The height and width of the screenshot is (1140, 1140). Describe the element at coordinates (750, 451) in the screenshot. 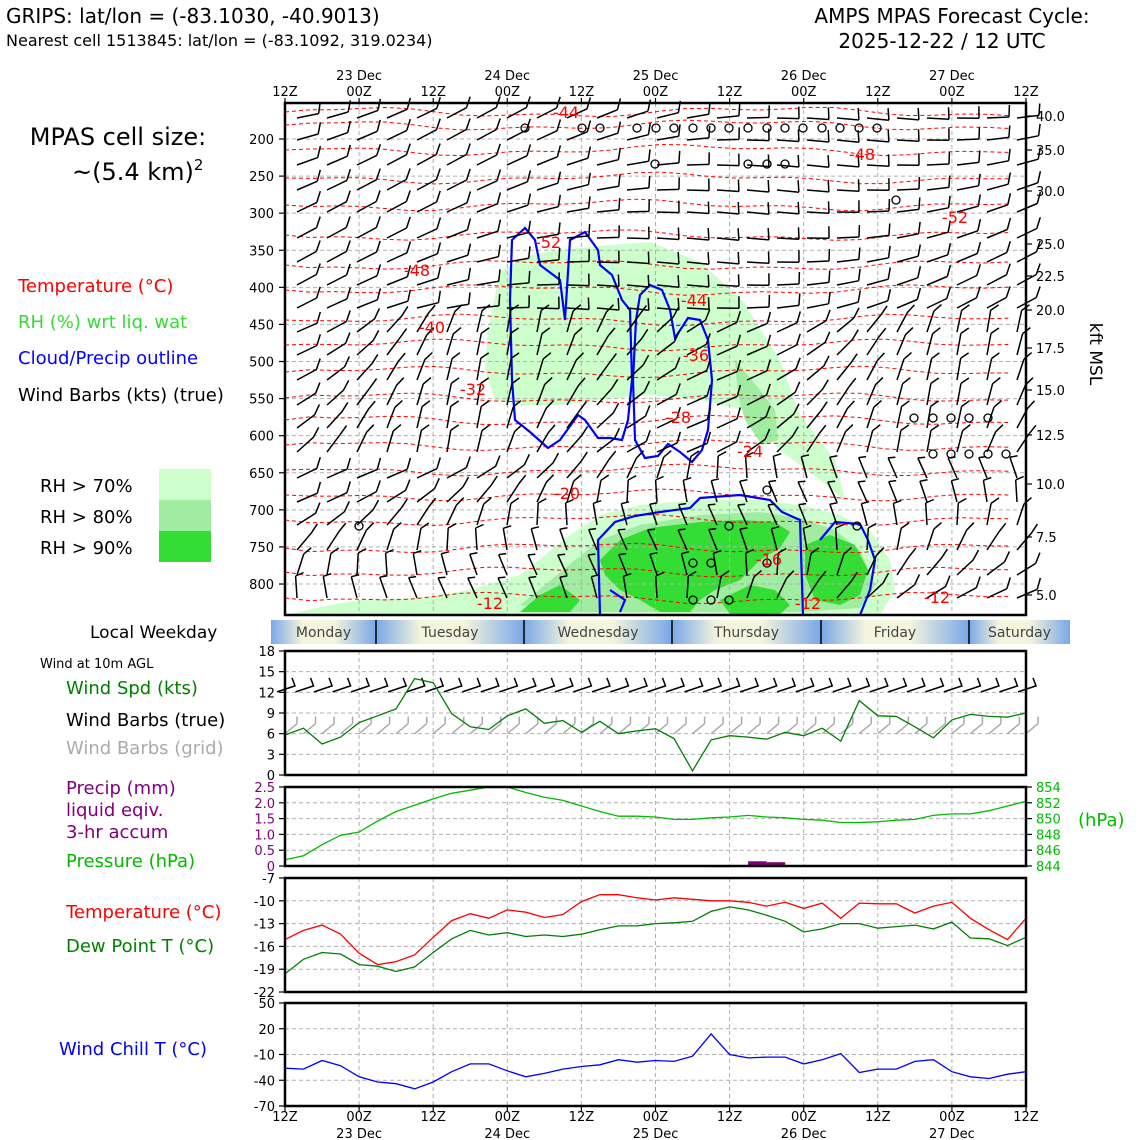

I see `temperature-label: -24` at that location.